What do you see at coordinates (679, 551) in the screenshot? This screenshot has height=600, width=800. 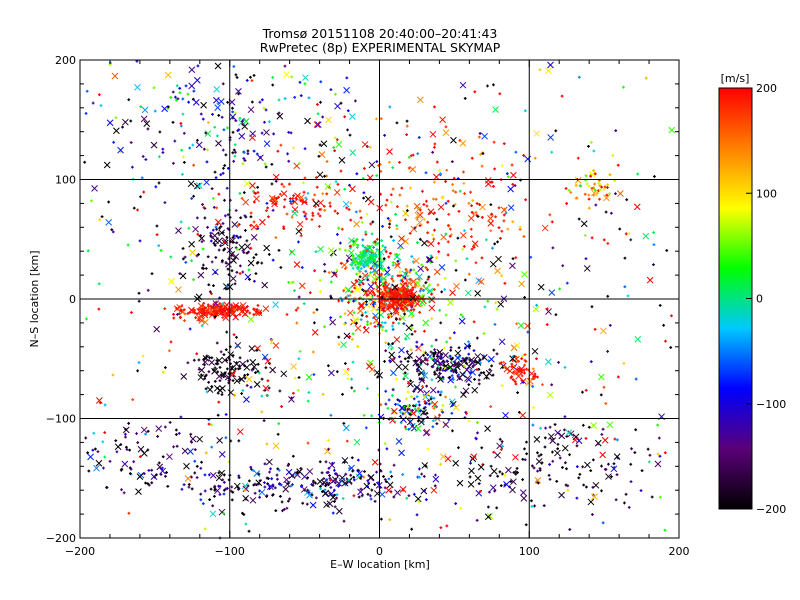 I see `x-tick-label: 200` at bounding box center [679, 551].